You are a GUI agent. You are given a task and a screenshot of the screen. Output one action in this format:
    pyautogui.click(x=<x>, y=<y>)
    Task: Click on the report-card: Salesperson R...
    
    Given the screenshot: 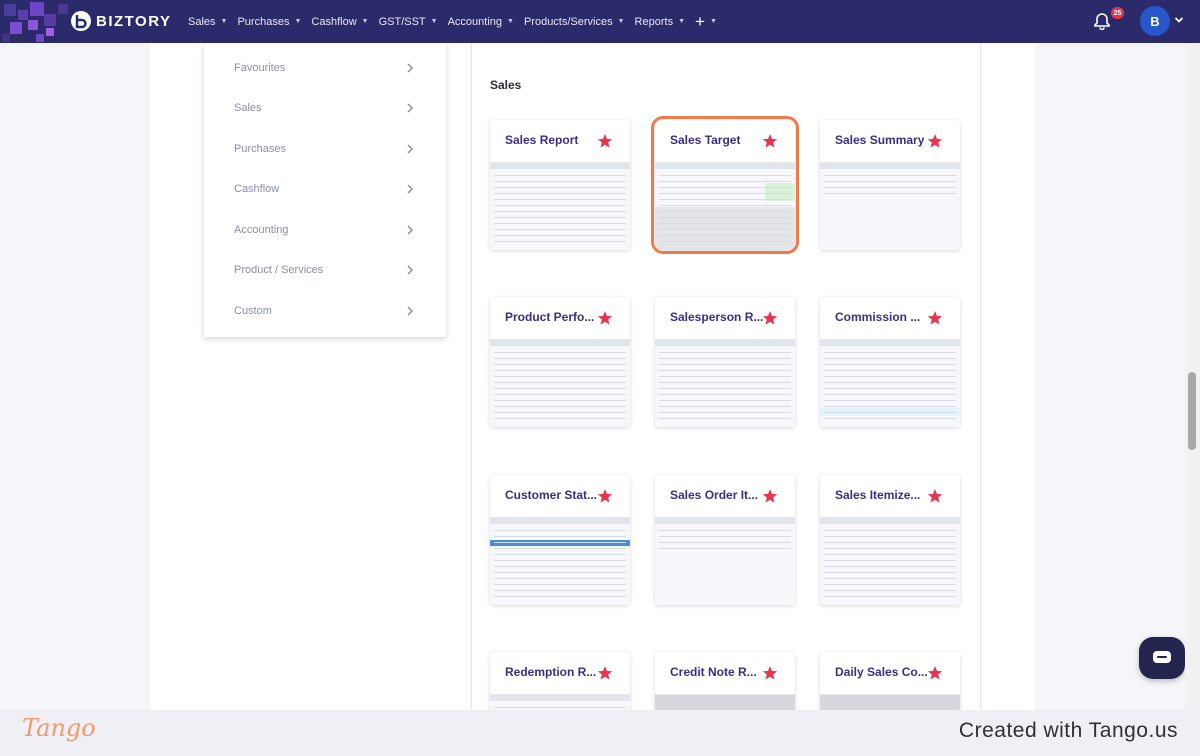 What is the action you would take?
    pyautogui.click(x=725, y=362)
    